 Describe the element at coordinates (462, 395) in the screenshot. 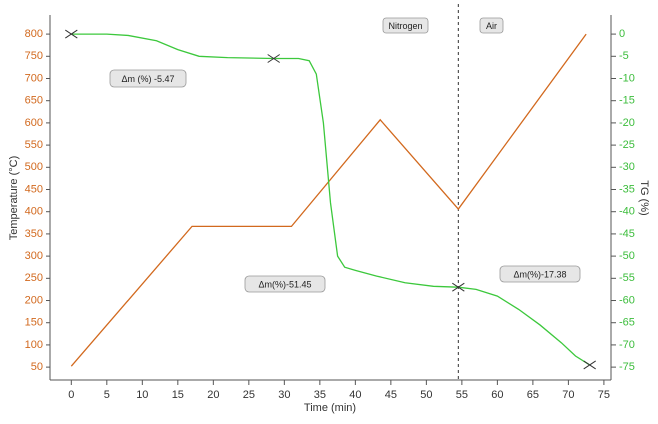

I see `x-tick-label: 55` at that location.